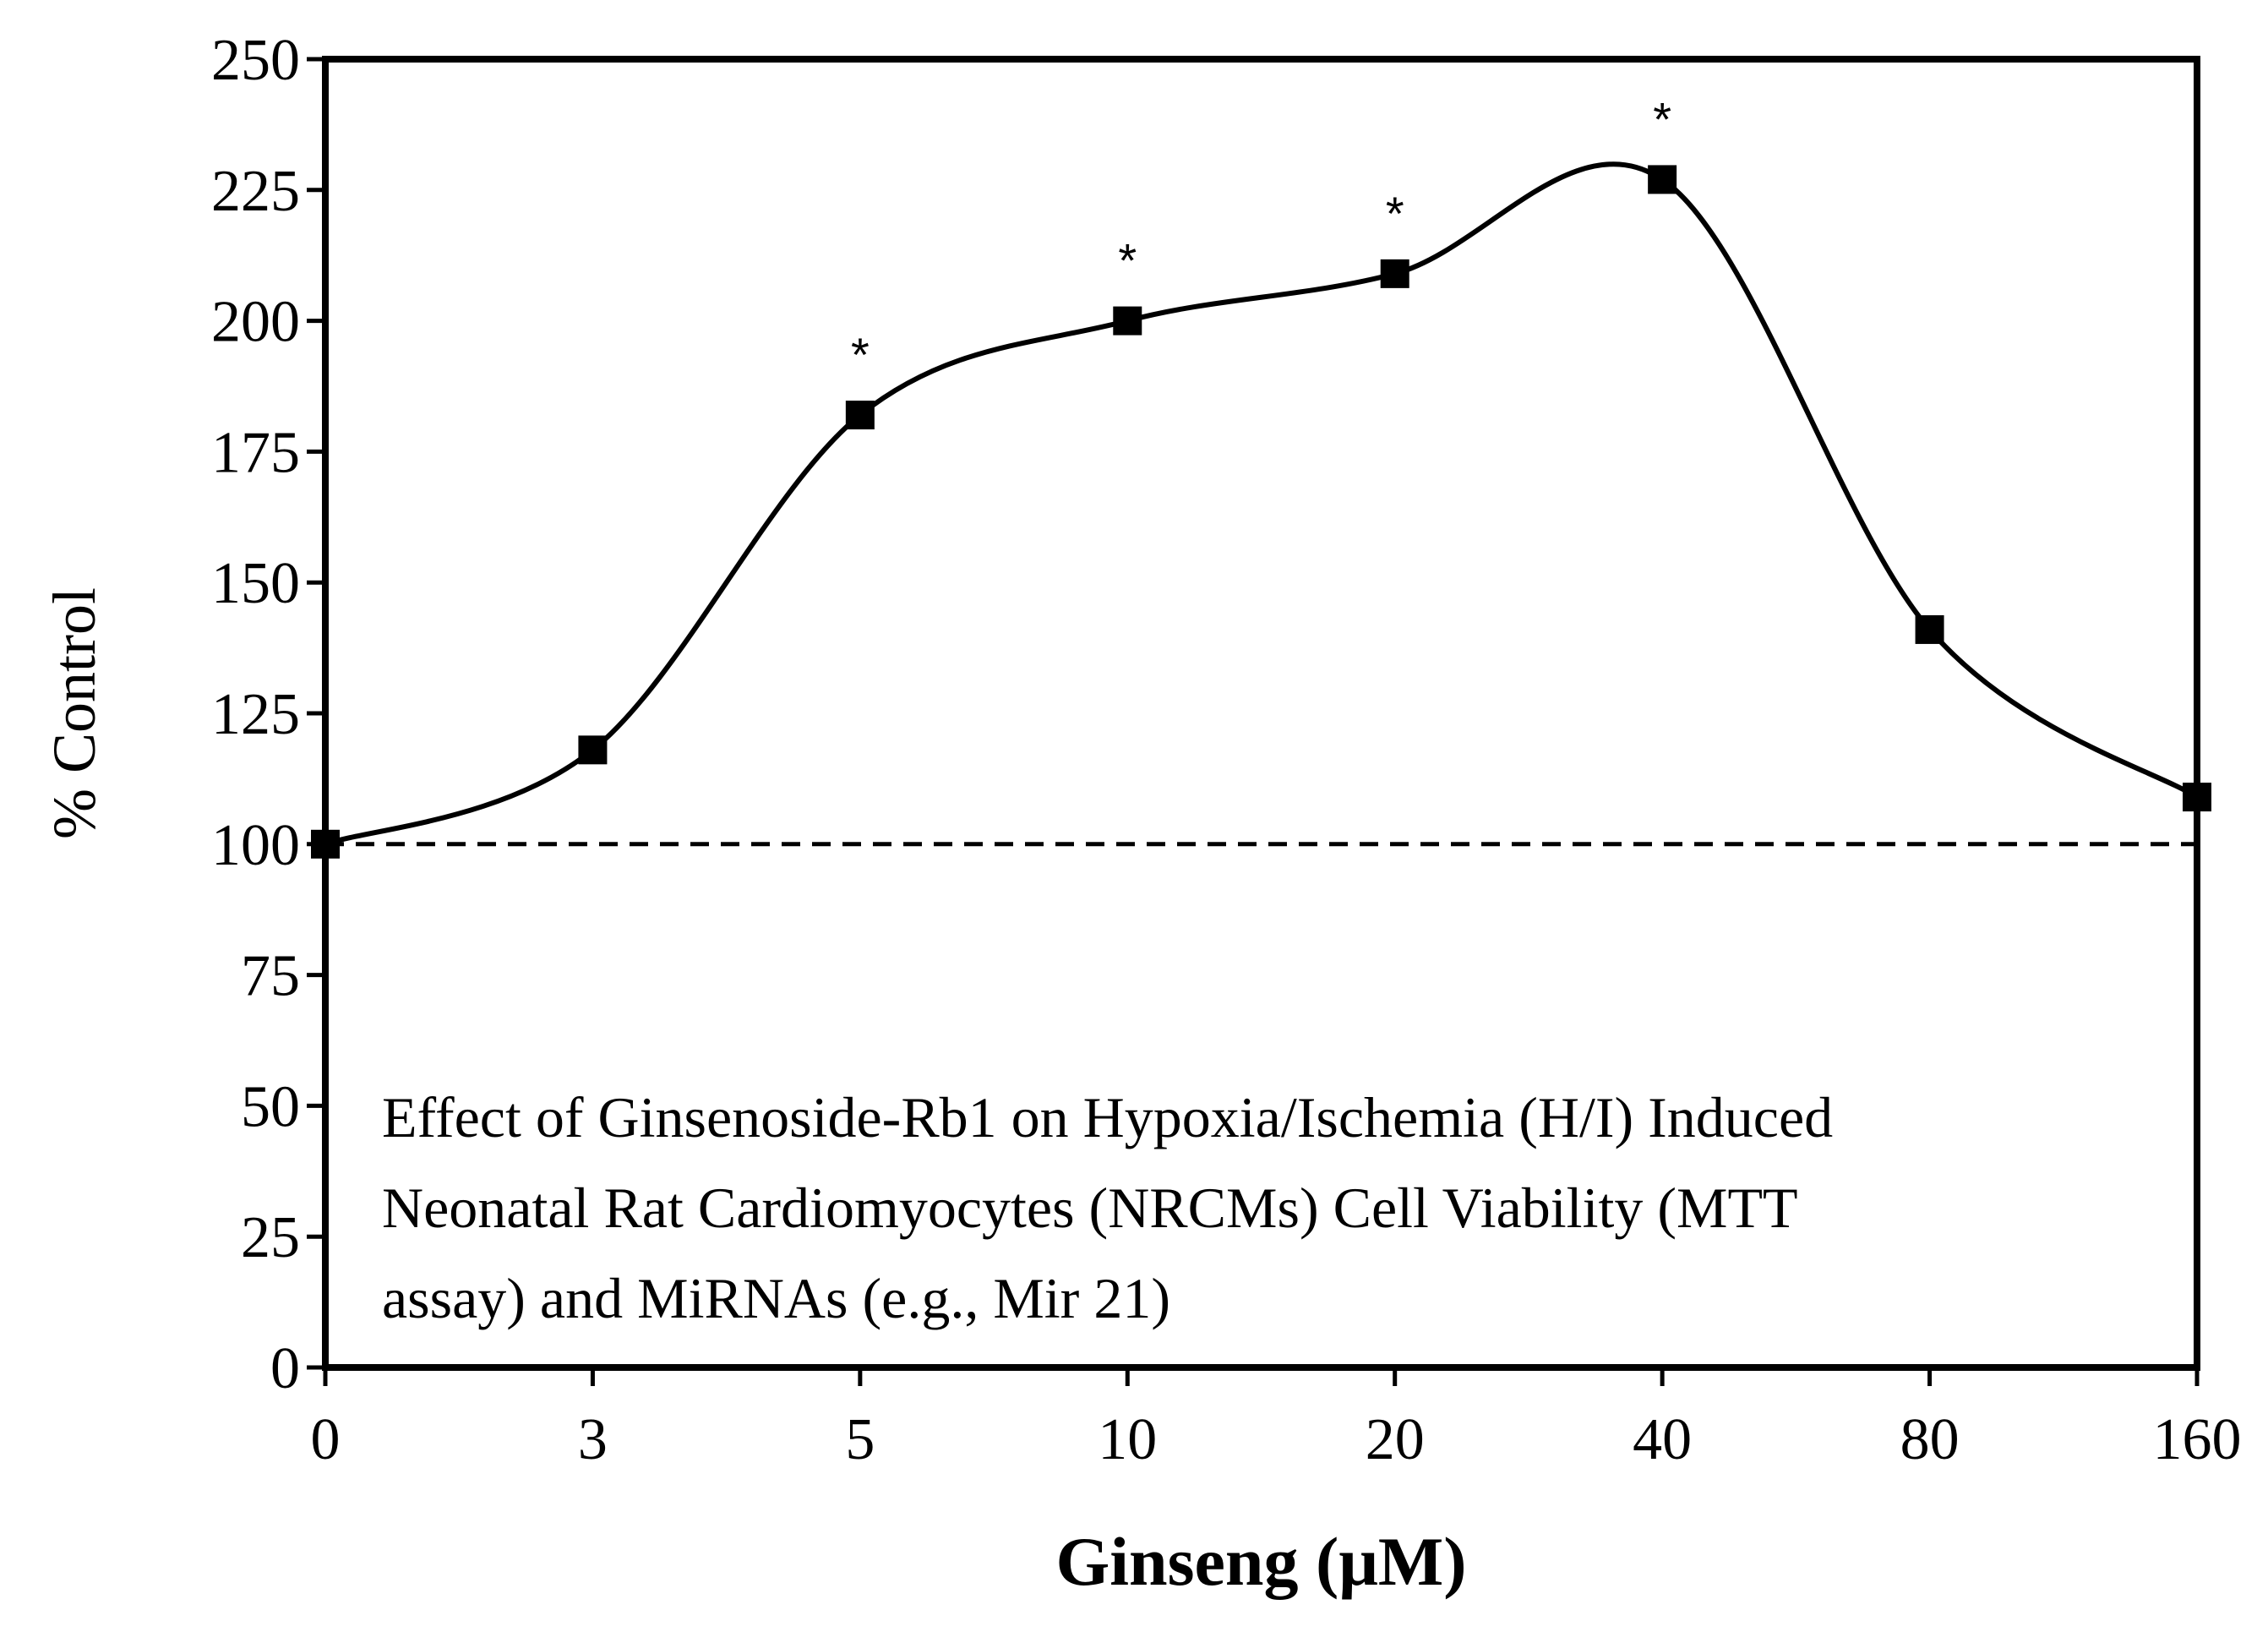 This screenshot has height=1632, width=2268. Describe the element at coordinates (860, 1439) in the screenshot. I see `x-tick-label: 5` at that location.